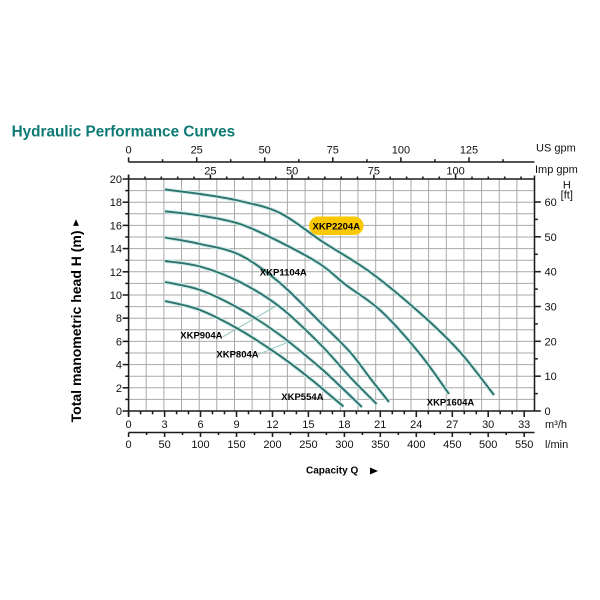  What do you see at coordinates (524, 445) in the screenshot?
I see `svg-text: 550` at bounding box center [524, 445].